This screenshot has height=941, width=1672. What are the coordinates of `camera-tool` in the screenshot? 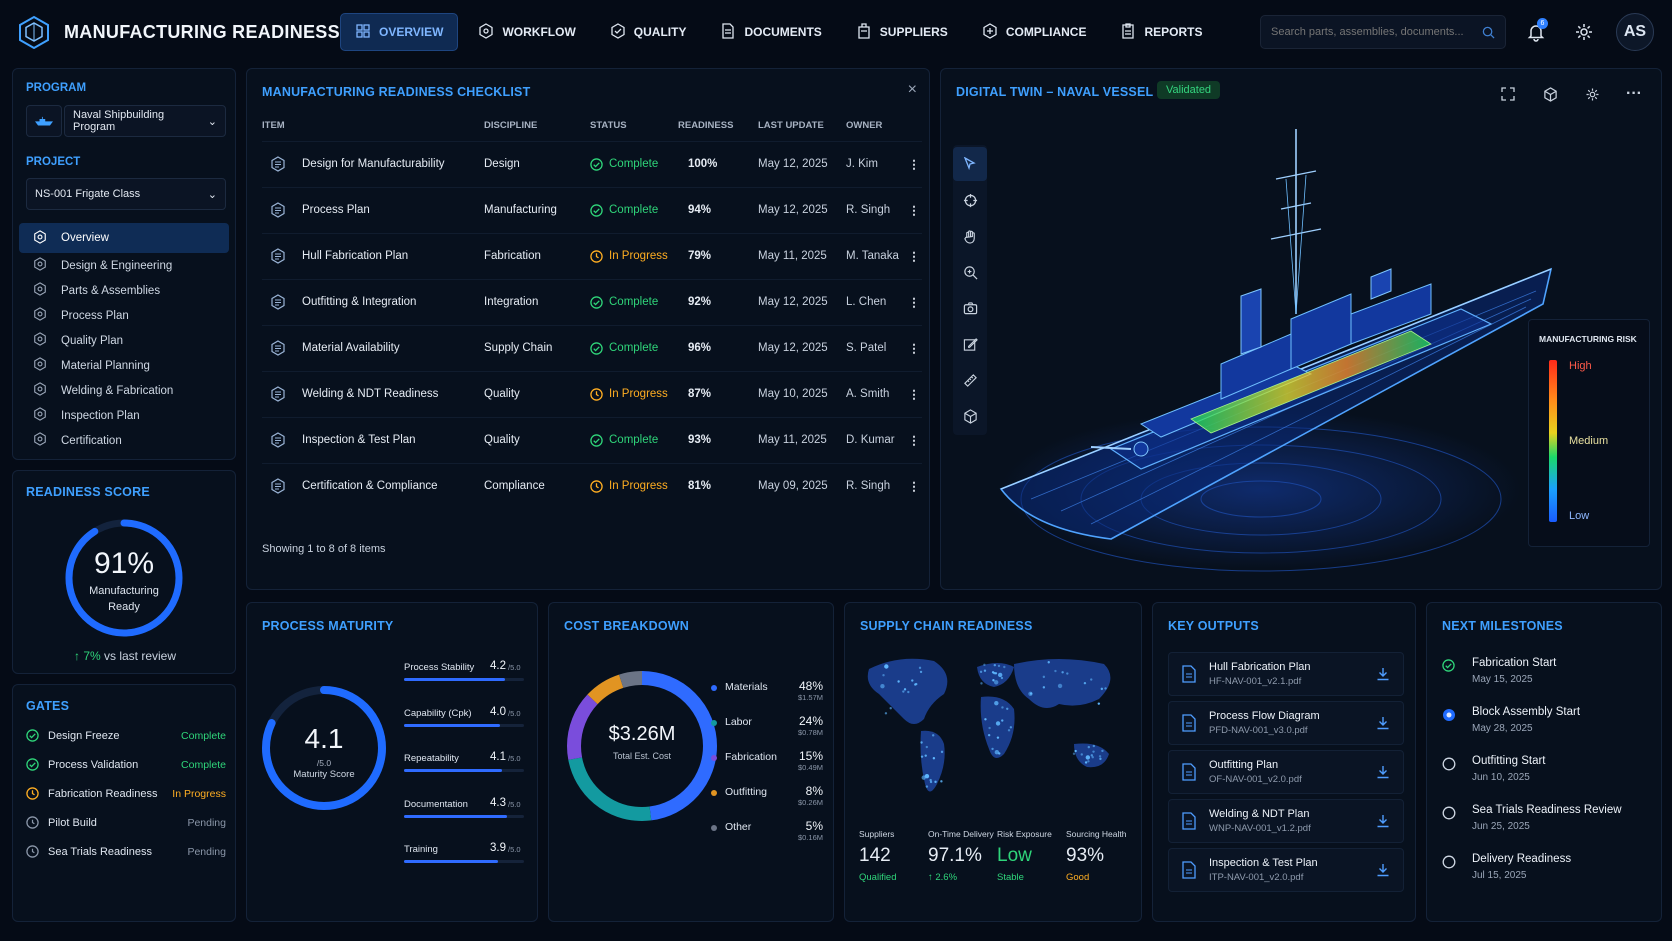 It's located at (970, 308).